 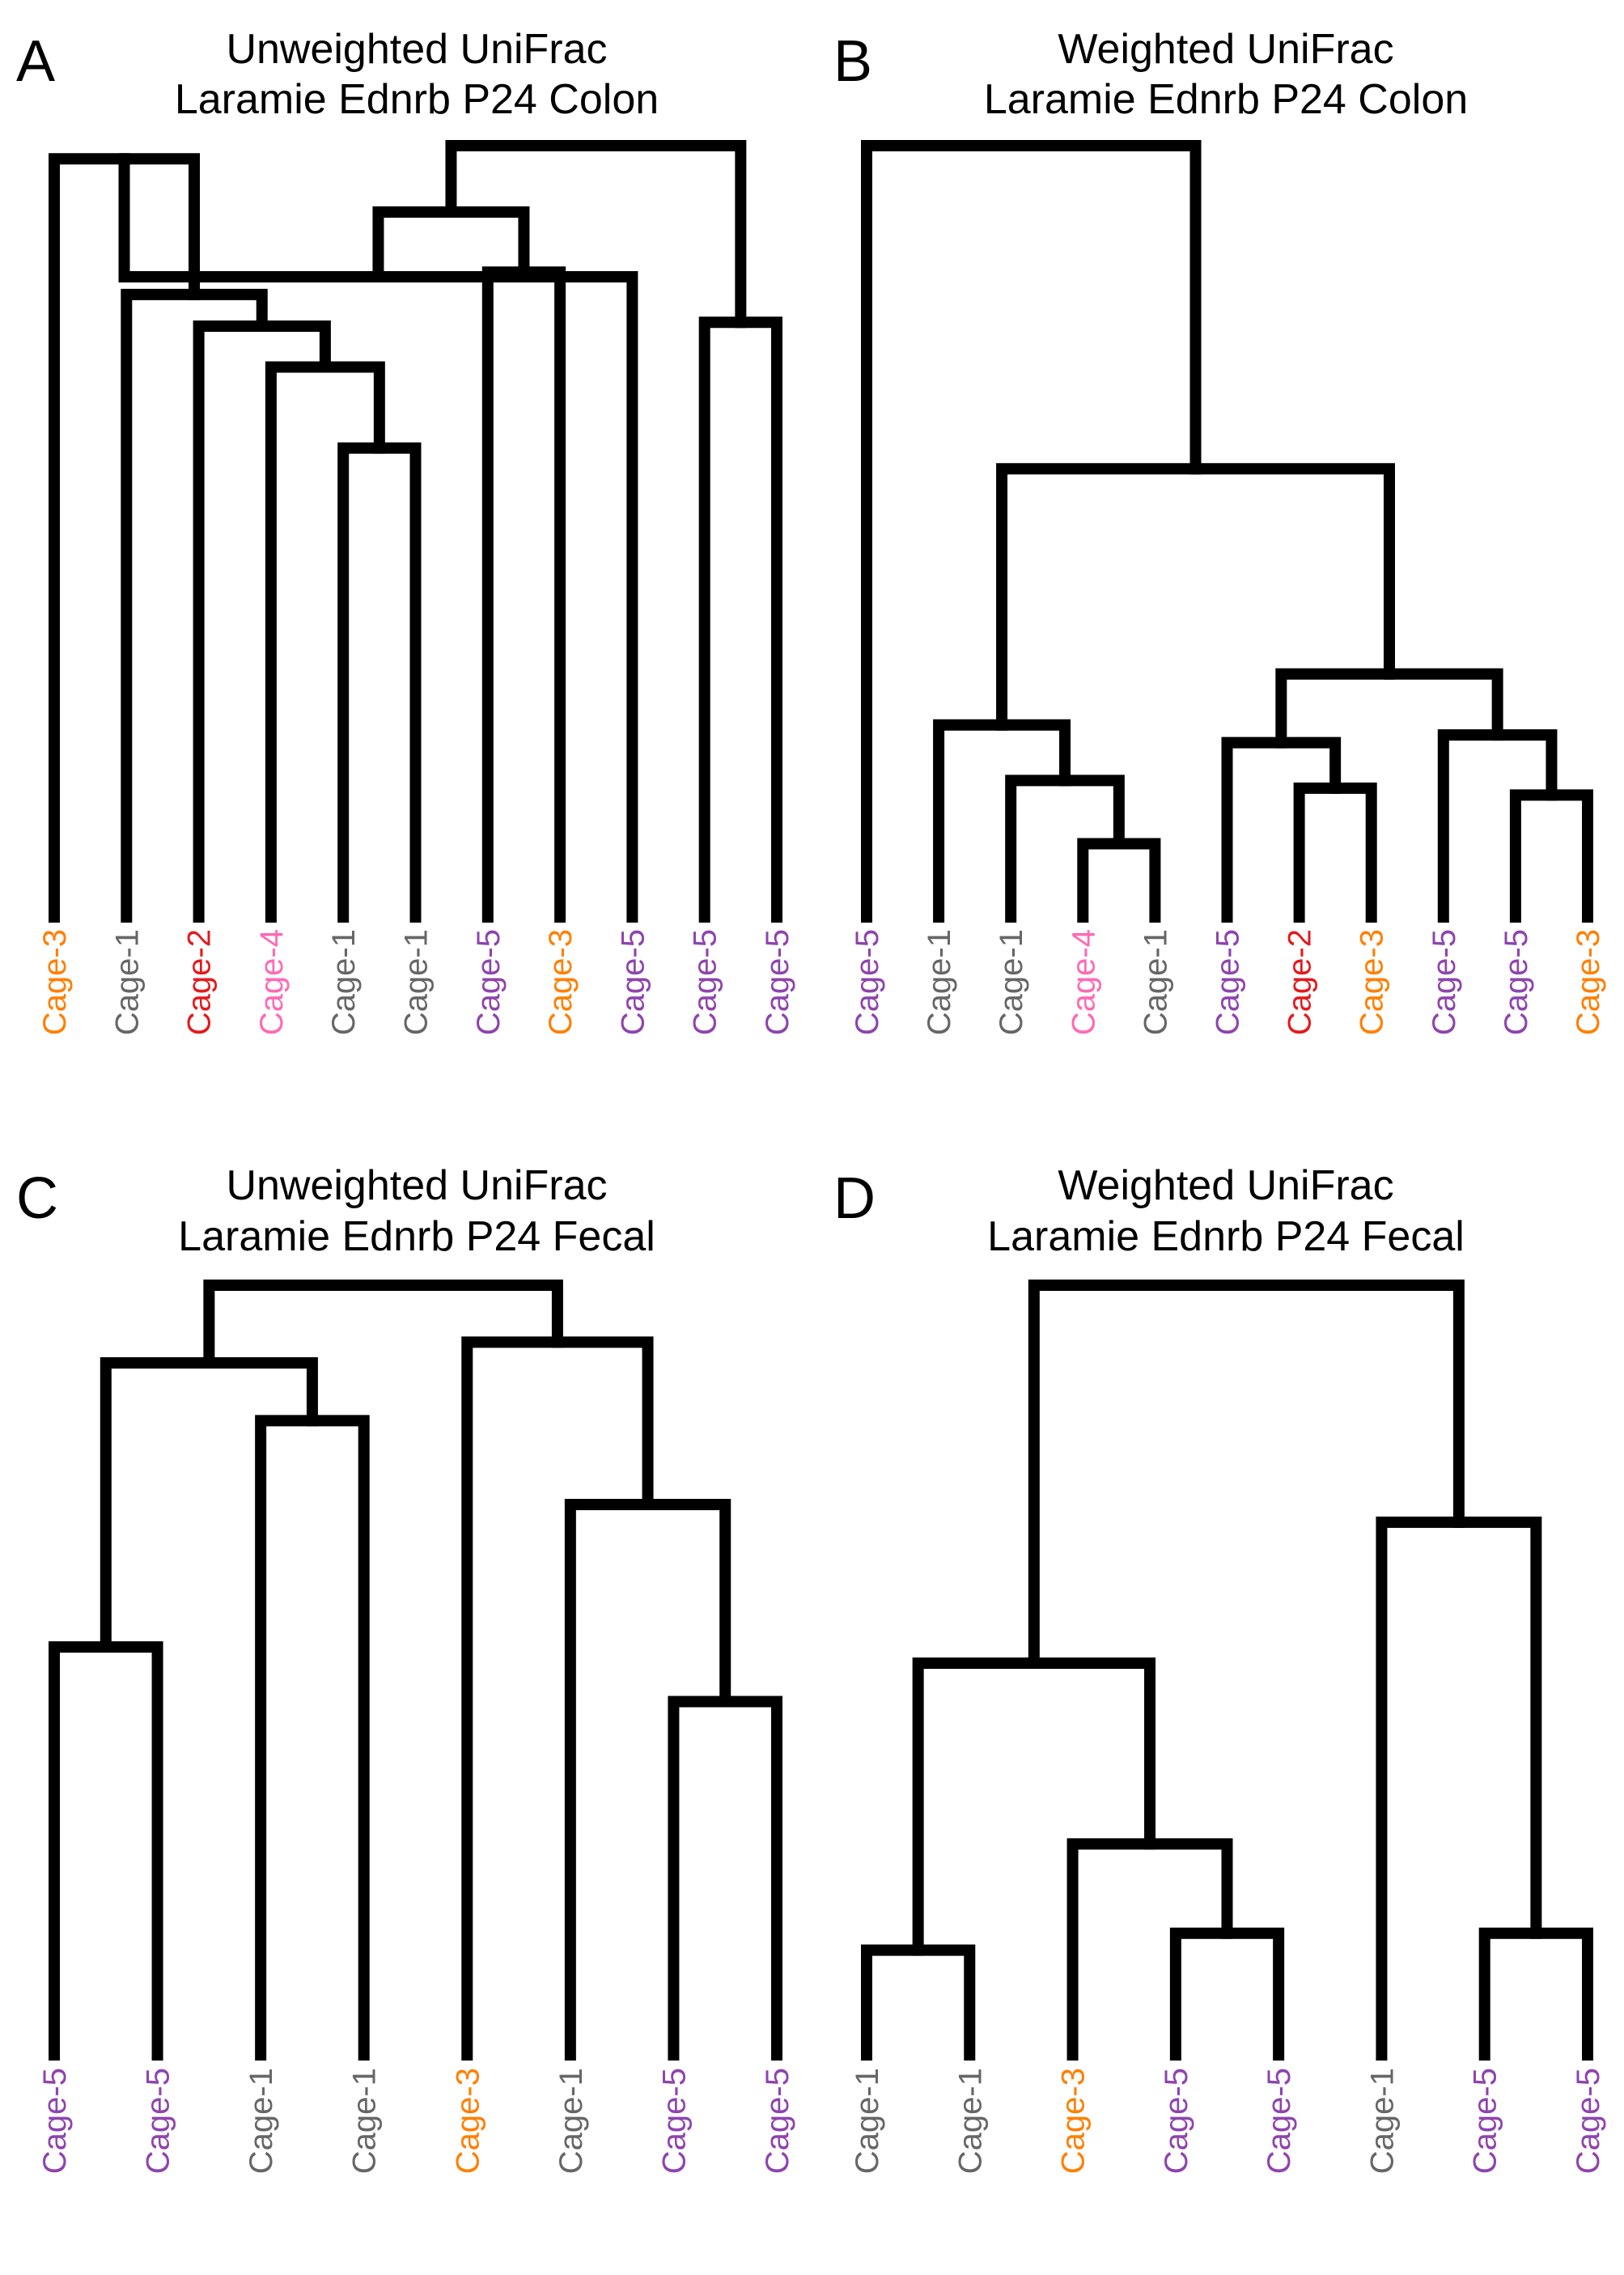 I want to click on panel-a-letter: A, so click(x=35, y=62).